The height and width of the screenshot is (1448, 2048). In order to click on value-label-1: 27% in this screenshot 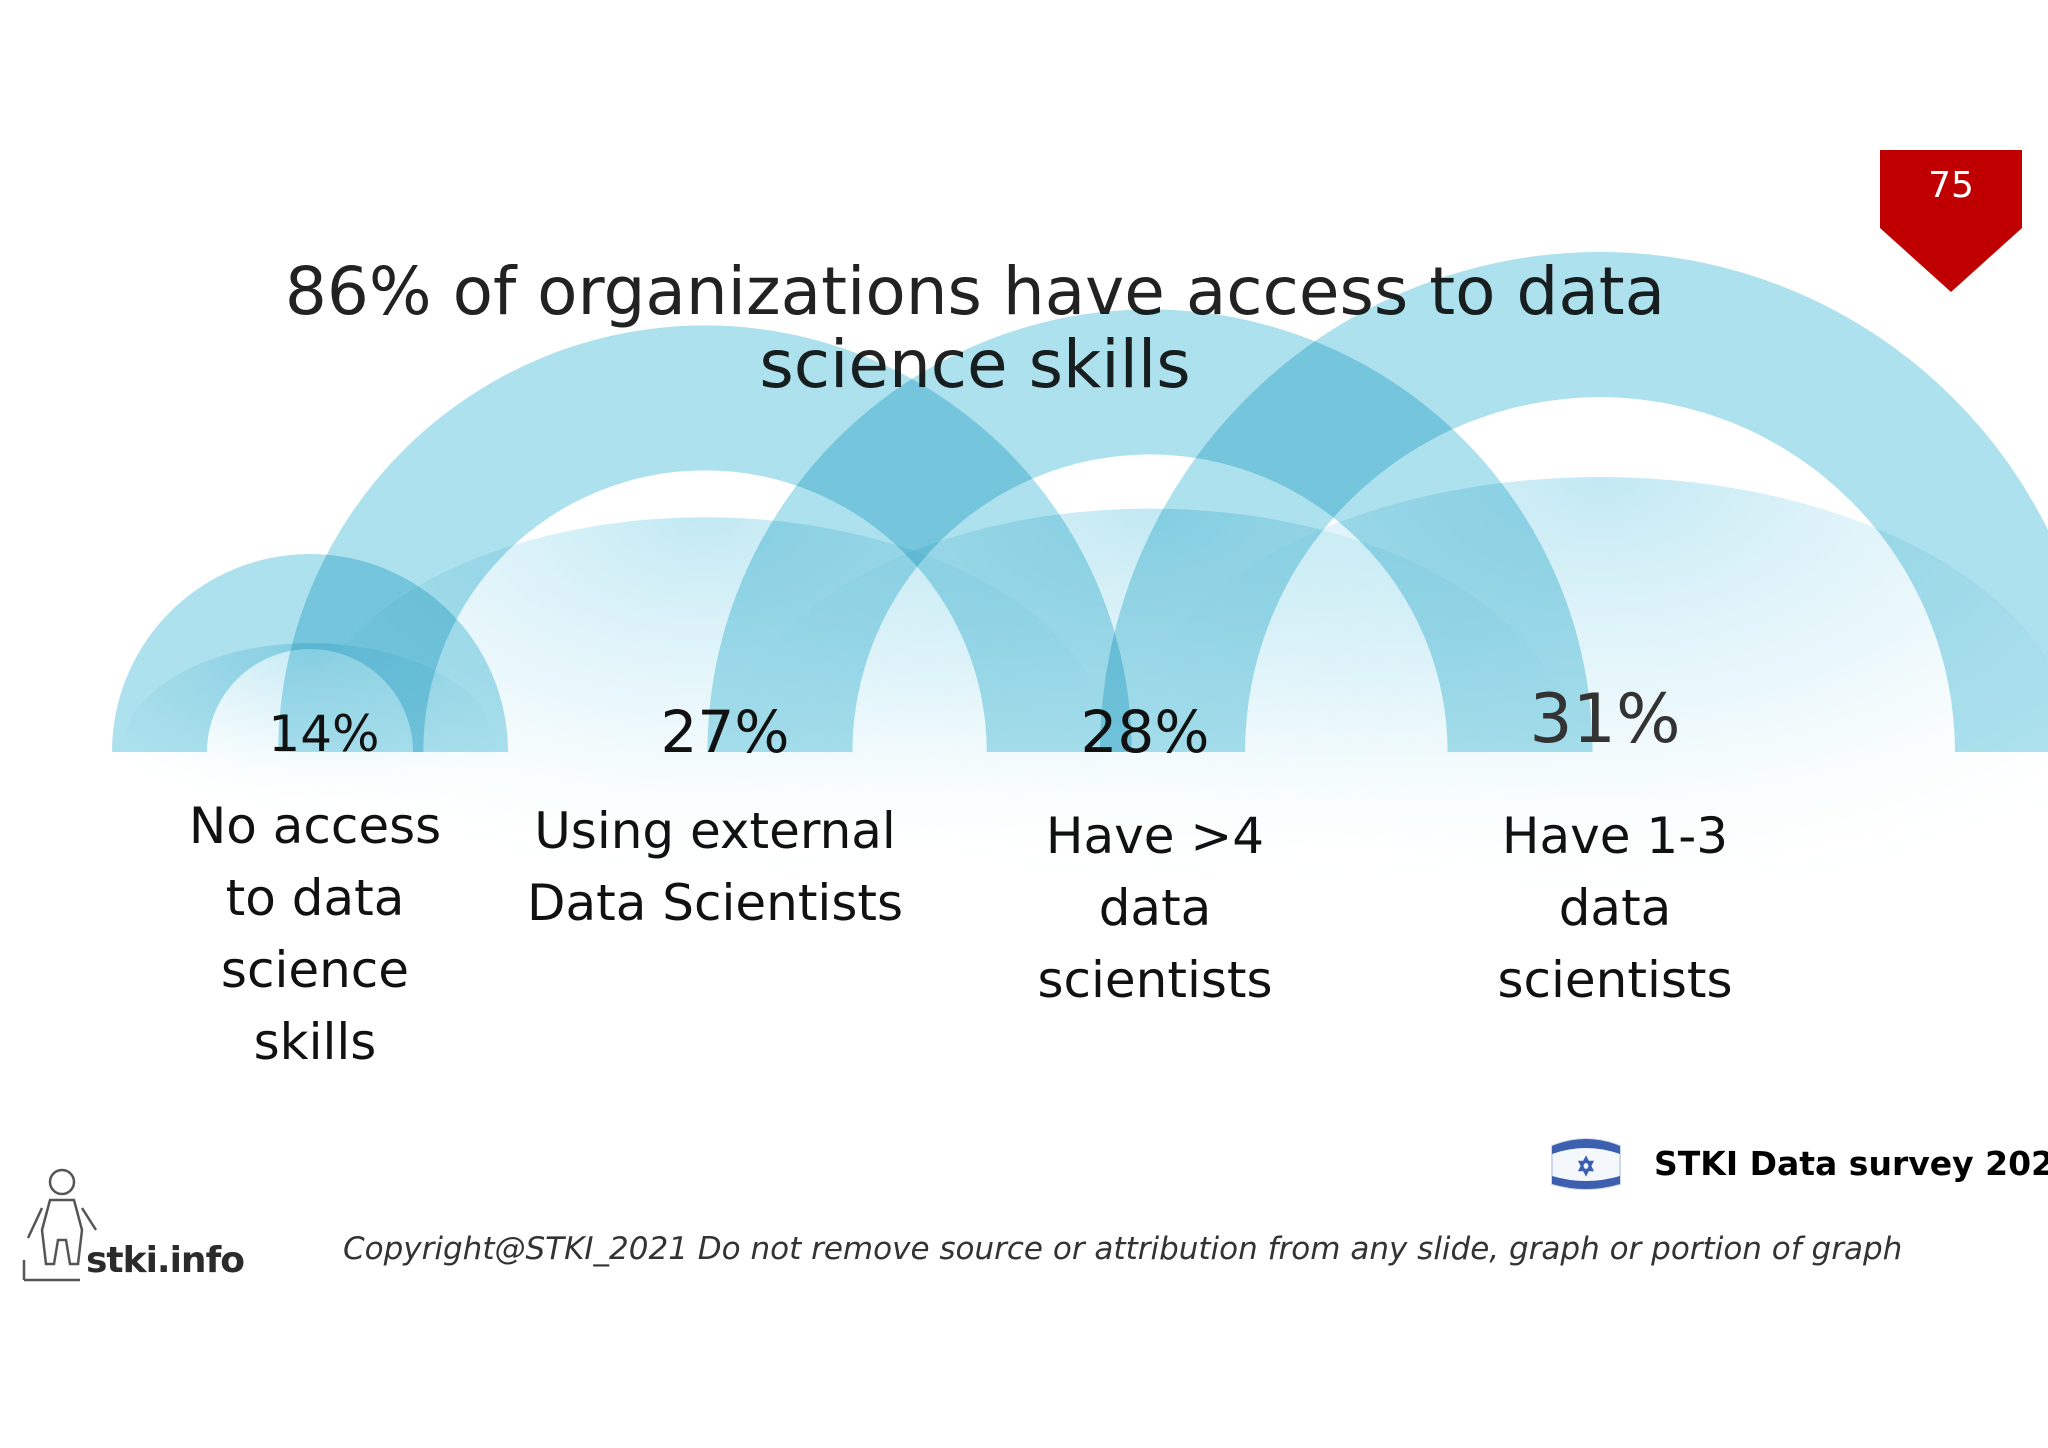, I will do `click(725, 732)`.